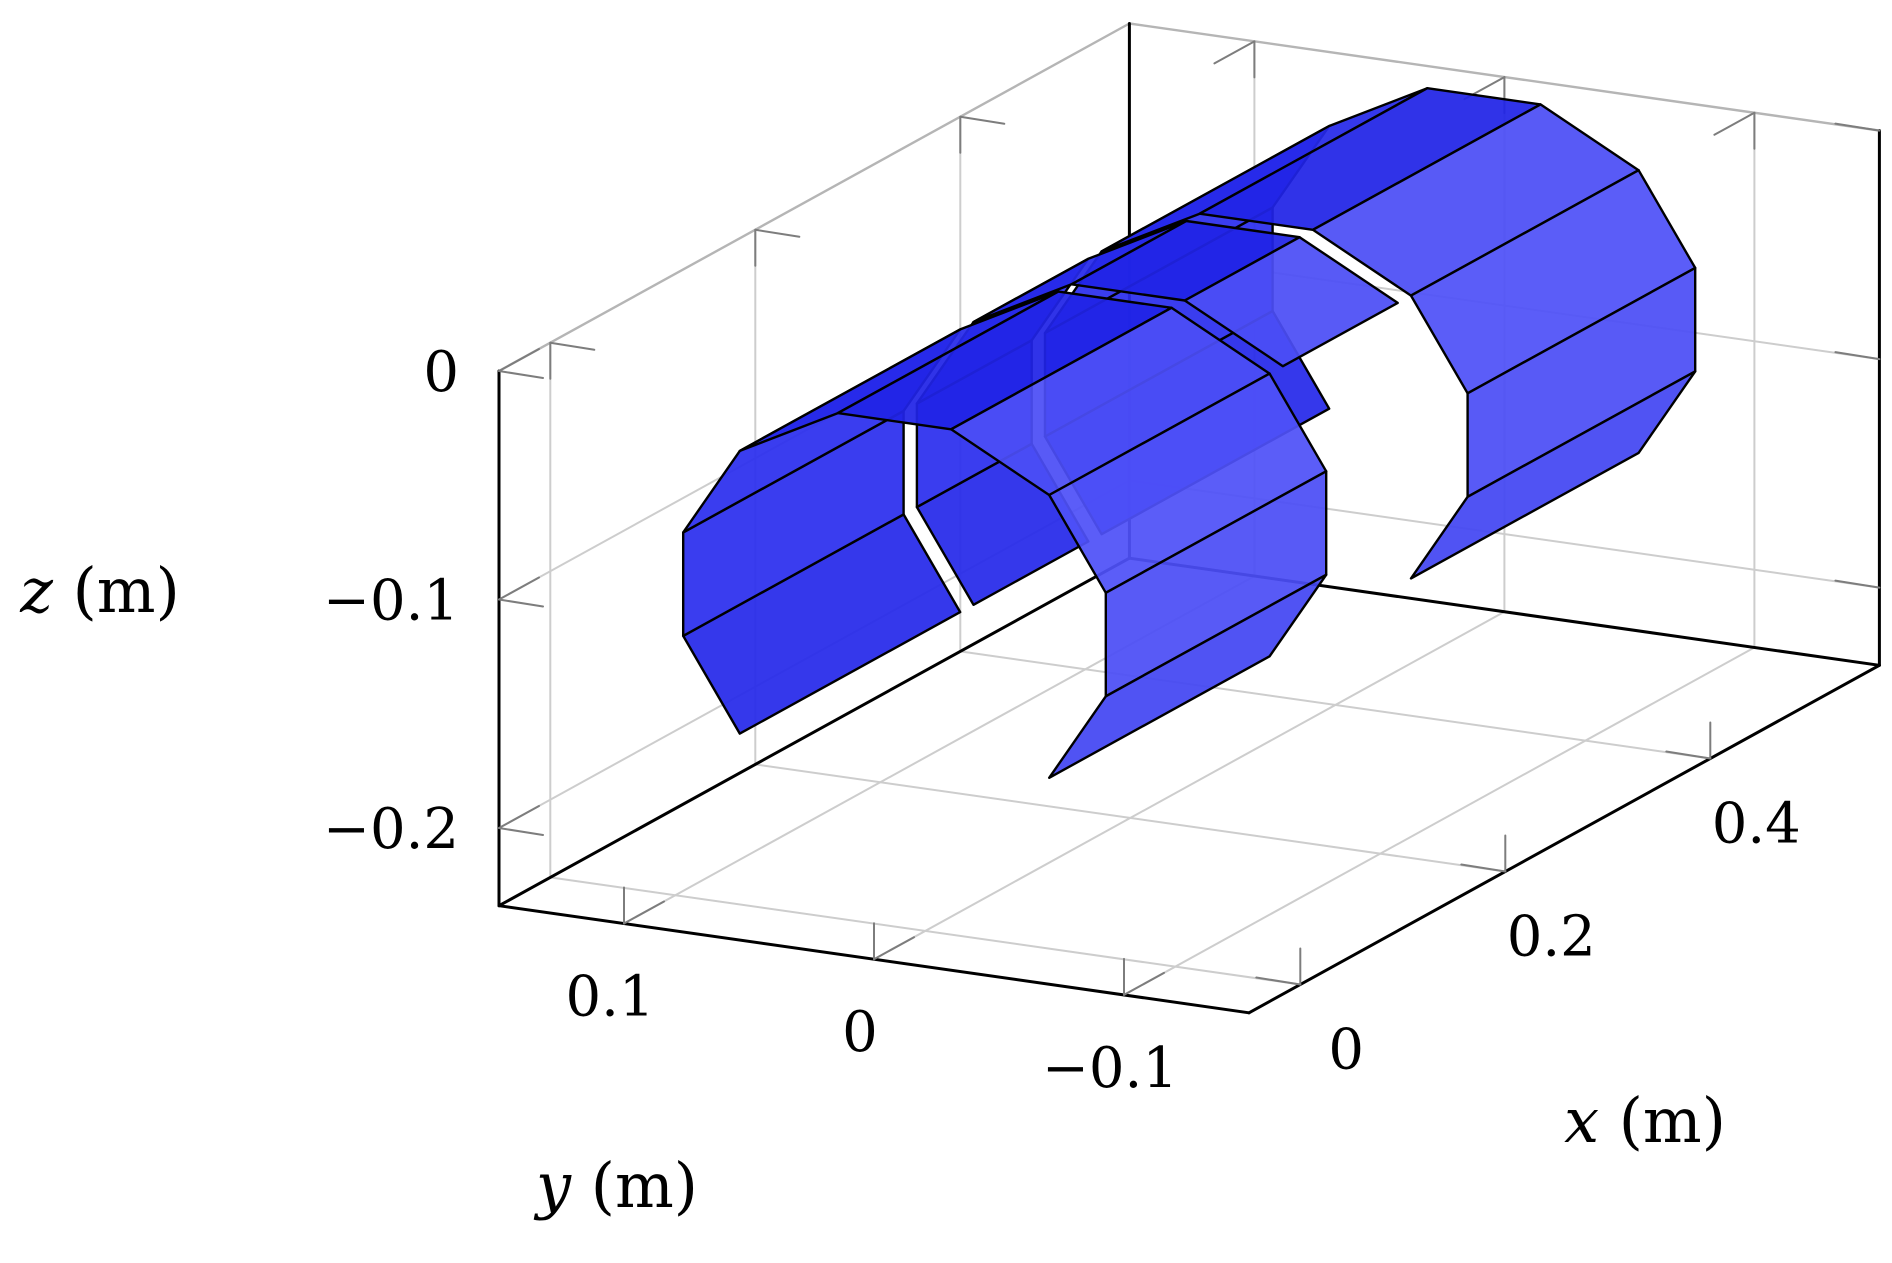 Image resolution: width=1892 pixels, height=1263 pixels. I want to click on y-tick-label: 0, so click(860, 1032).